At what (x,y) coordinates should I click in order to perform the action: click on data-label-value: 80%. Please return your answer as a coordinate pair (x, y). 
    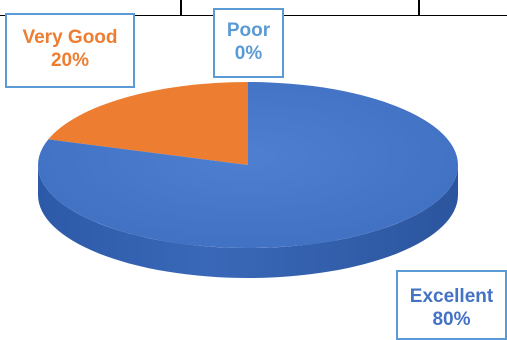
    Looking at the image, I should click on (451, 319).